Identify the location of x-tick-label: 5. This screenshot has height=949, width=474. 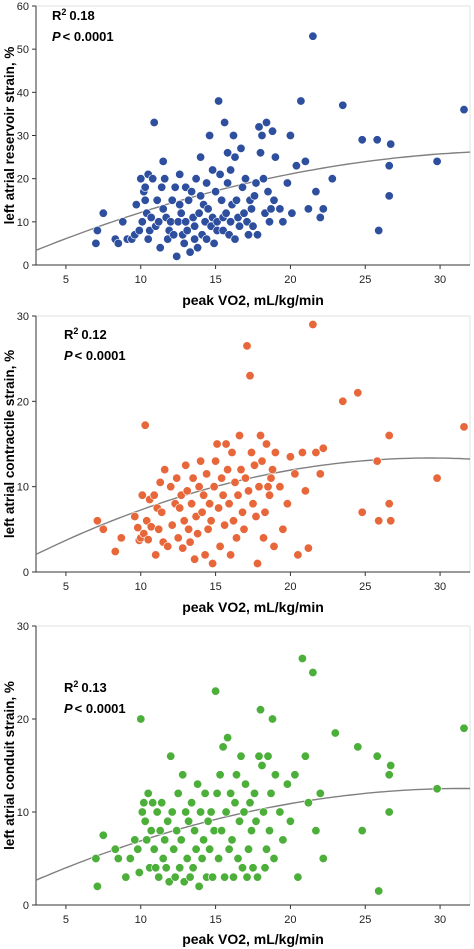
(66, 920).